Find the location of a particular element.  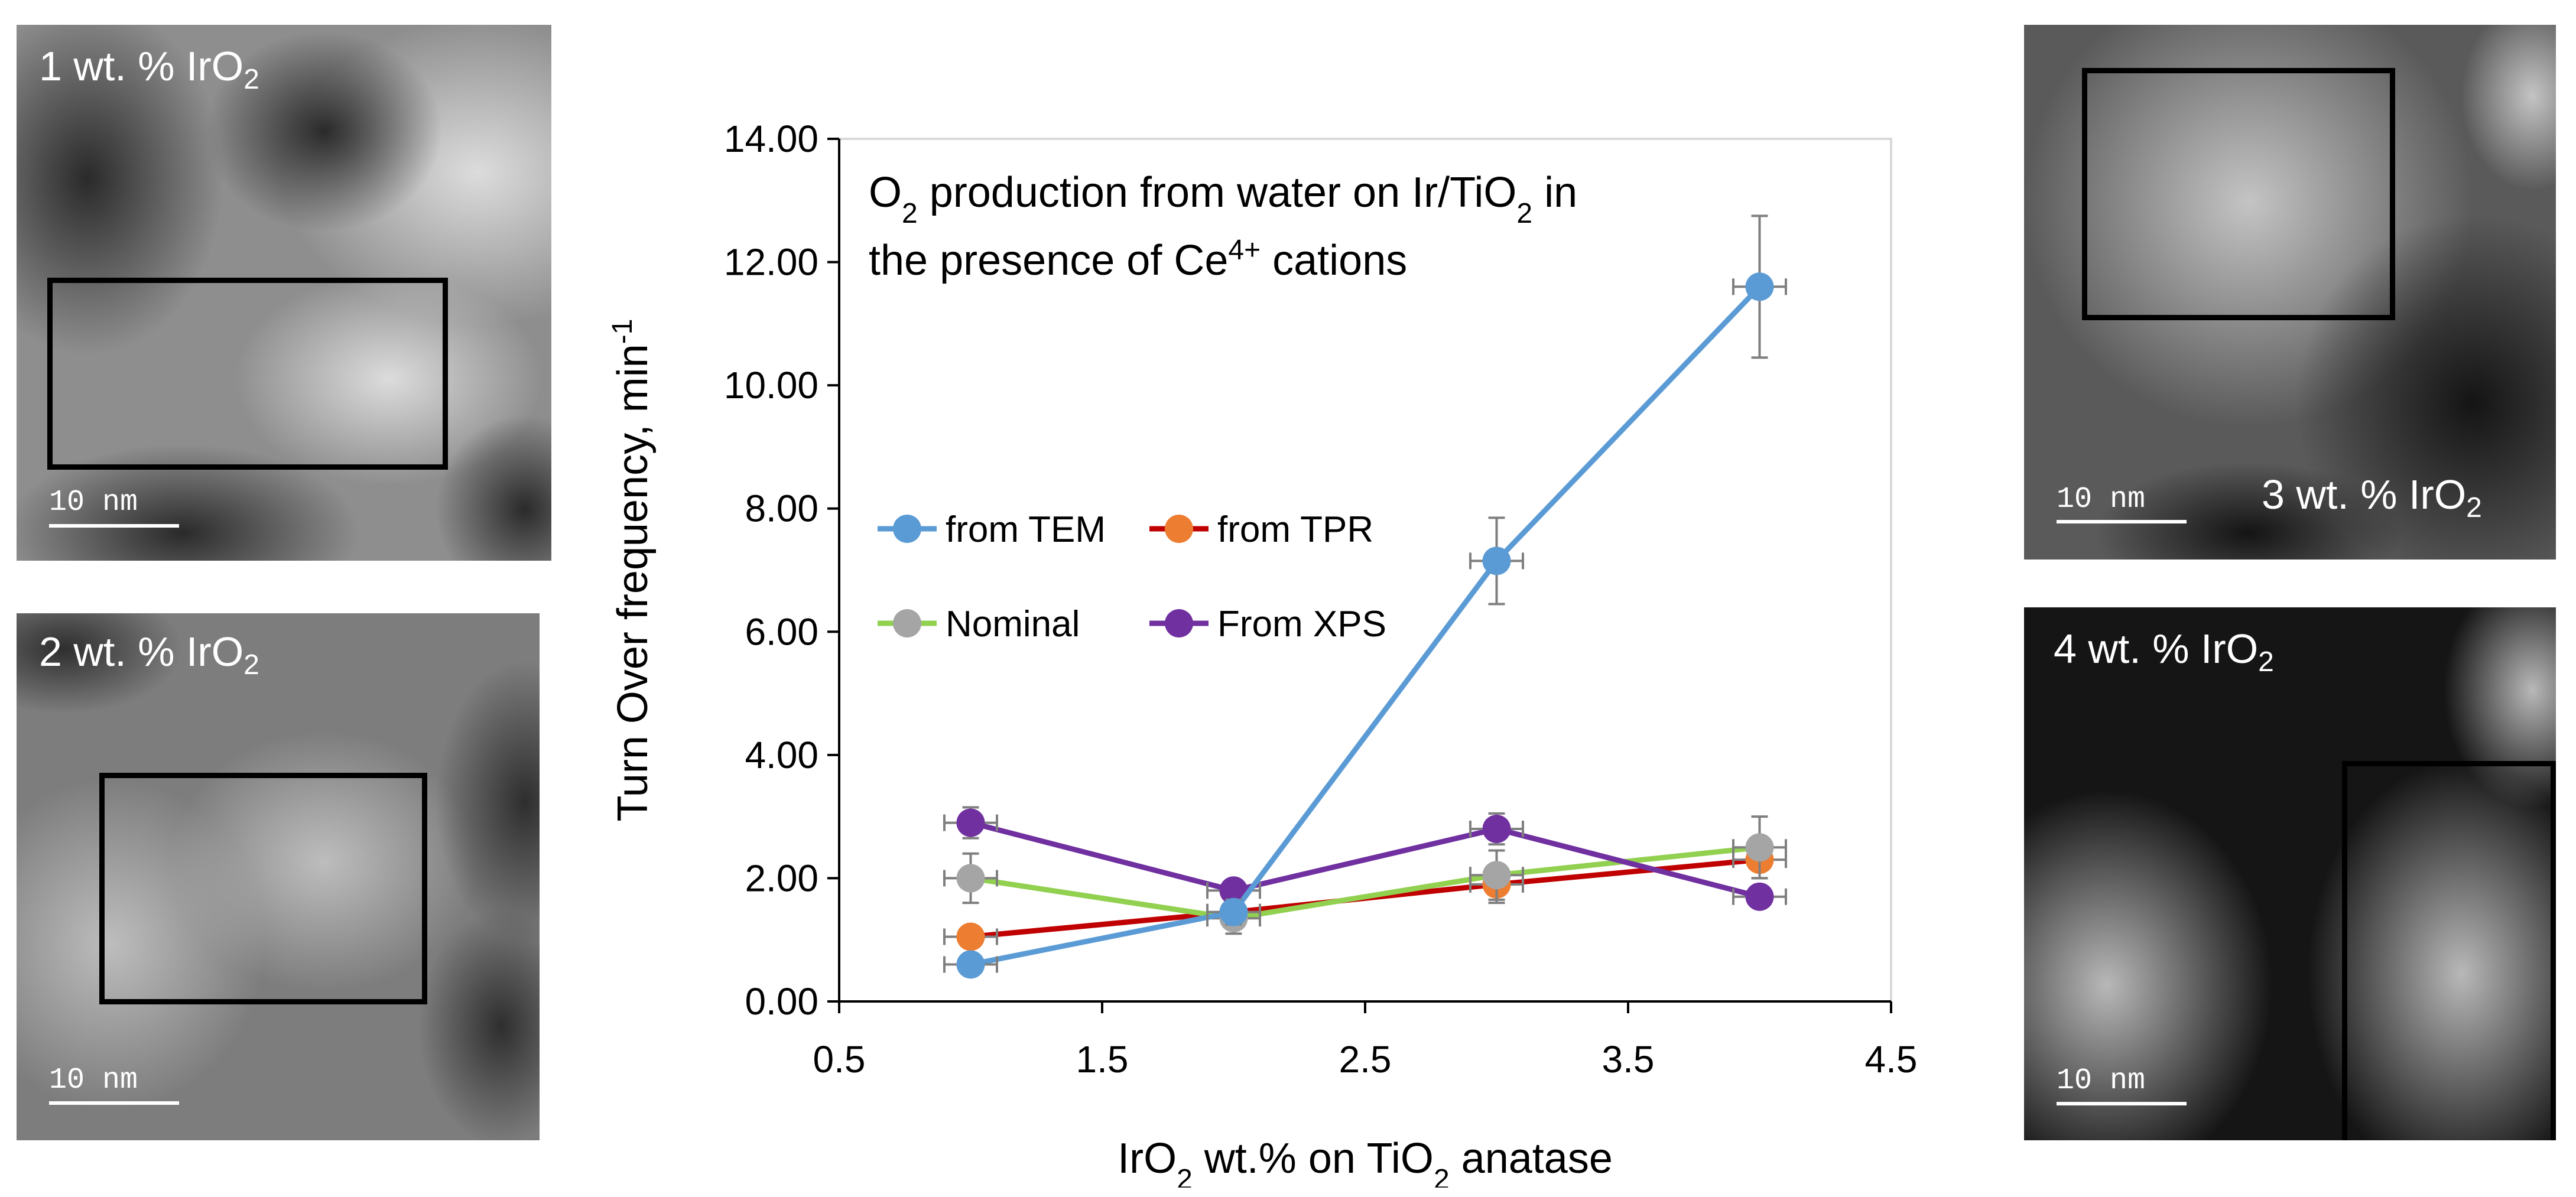

y-tick-label: 0.00 is located at coordinates (781, 1001).